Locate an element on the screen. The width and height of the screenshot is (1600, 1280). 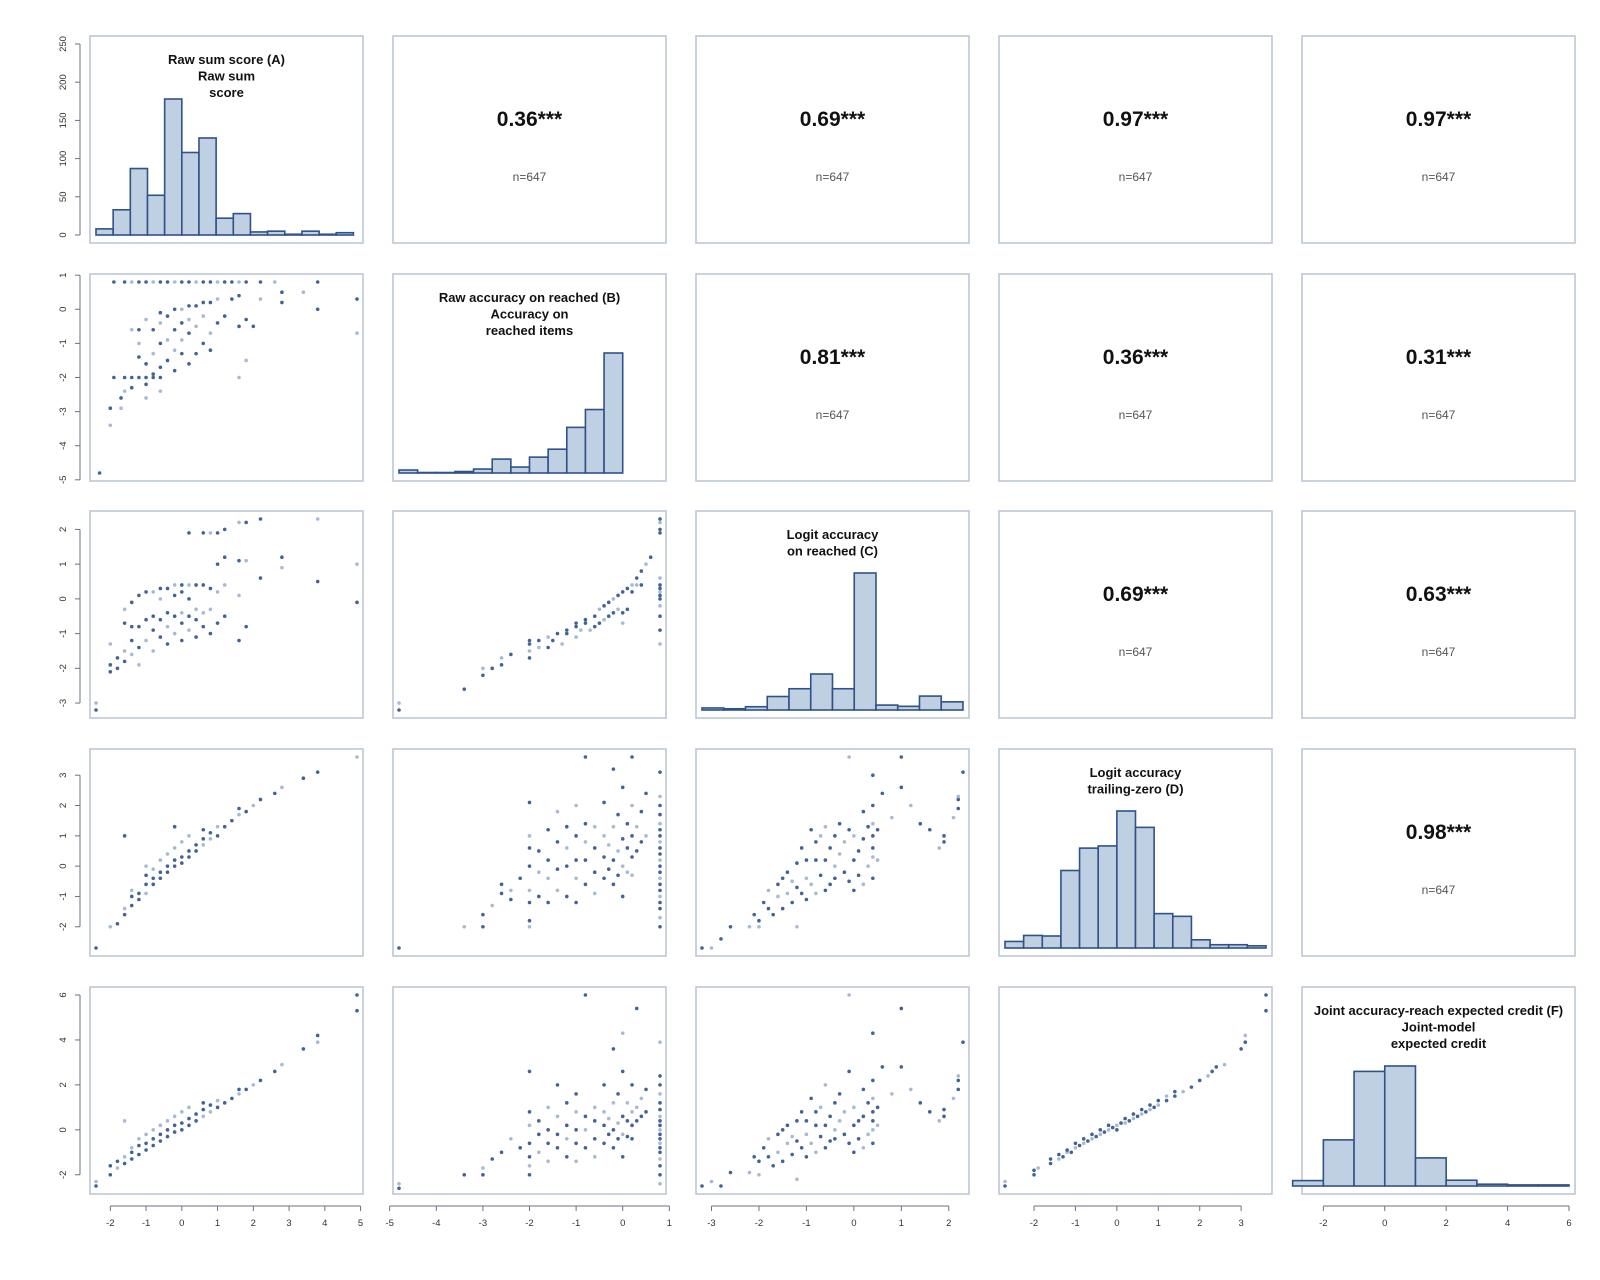
x-tick-label: 2 is located at coordinates (1446, 1223).